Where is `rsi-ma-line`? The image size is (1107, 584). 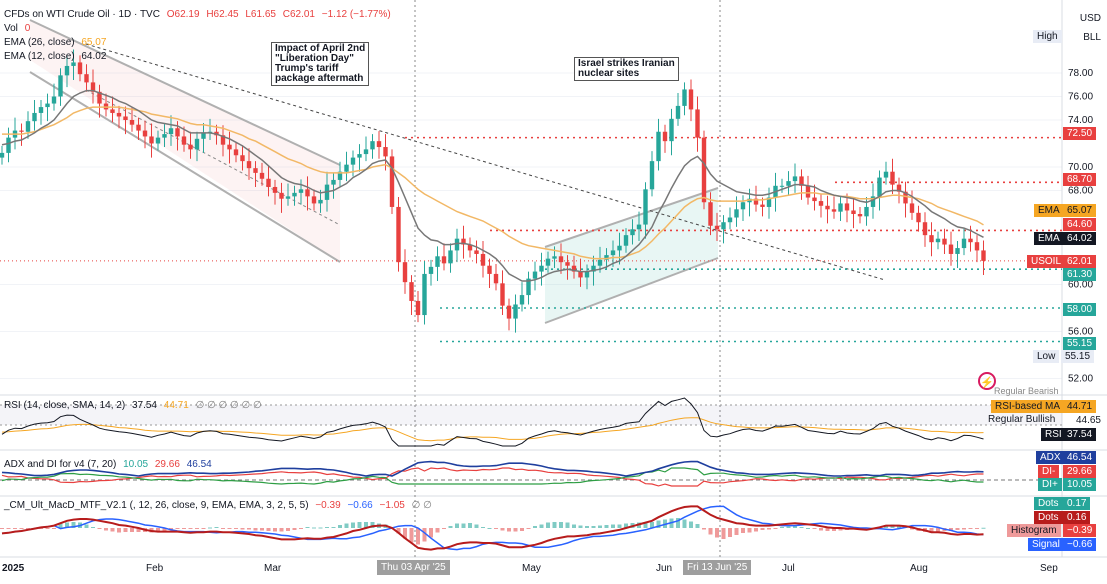
rsi-ma-line is located at coordinates (492, 429).